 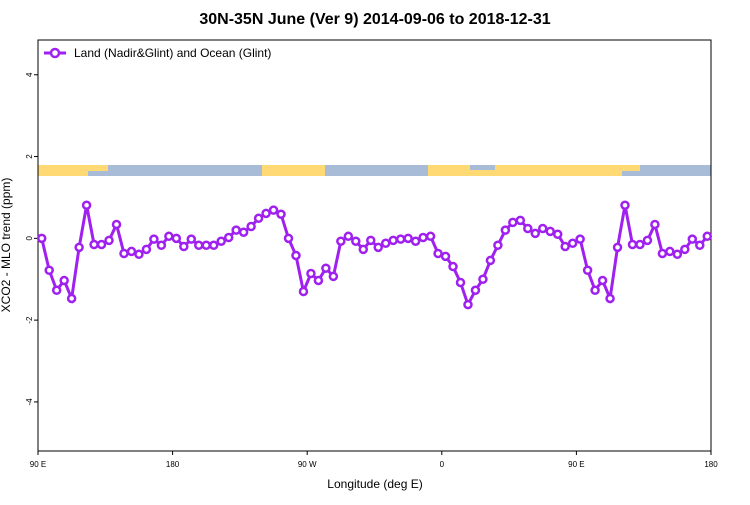 What do you see at coordinates (55, 53) in the screenshot?
I see `legend-marker` at bounding box center [55, 53].